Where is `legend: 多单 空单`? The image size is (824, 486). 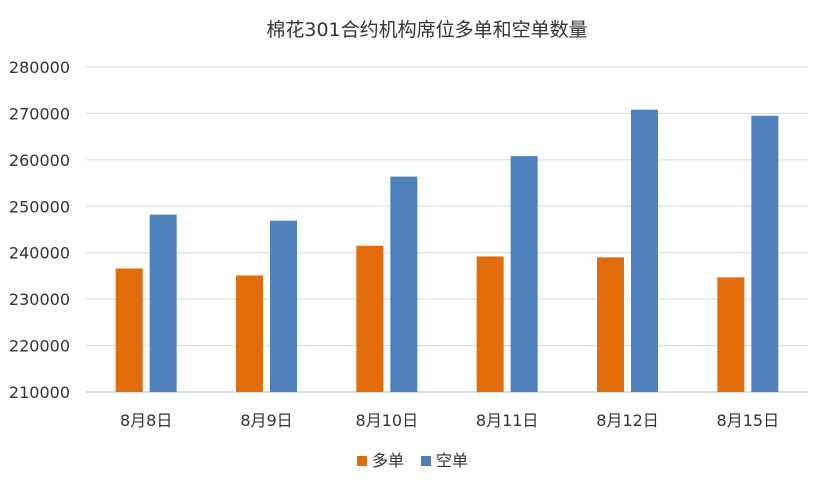
legend: 多单 空单 is located at coordinates (412, 460).